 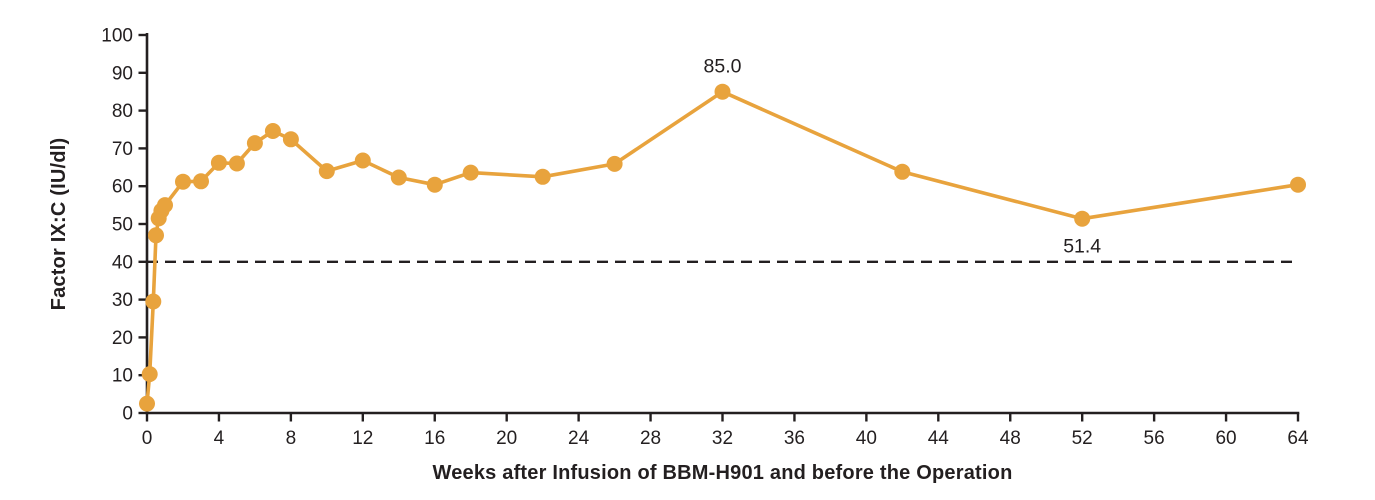 I want to click on y-tick-label: 20, so click(x=122, y=338).